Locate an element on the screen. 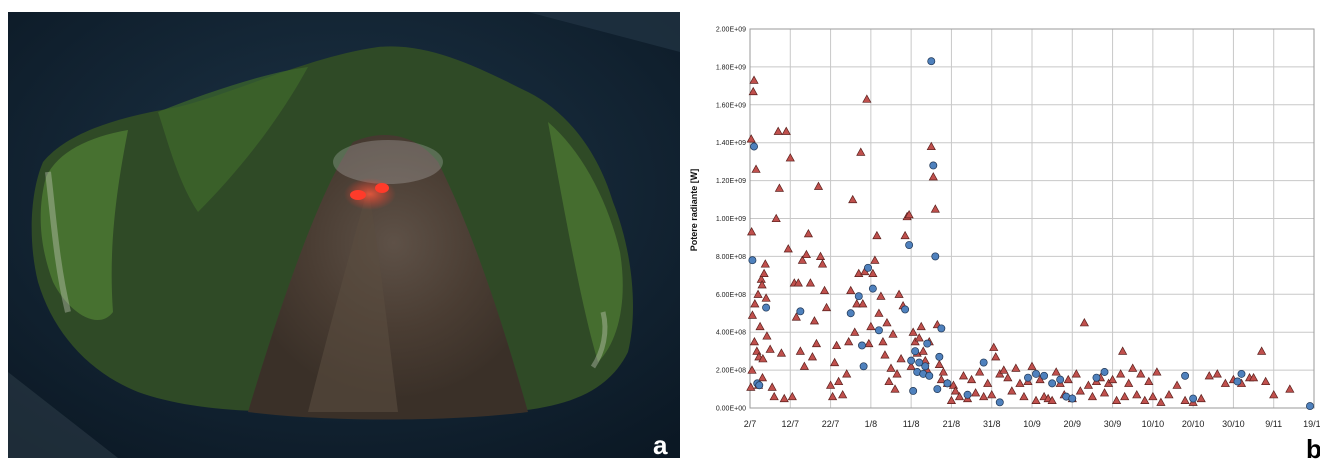 Image resolution: width=1320 pixels, height=464 pixels. y-tick-label: 1.80E+09 is located at coordinates (731, 67).